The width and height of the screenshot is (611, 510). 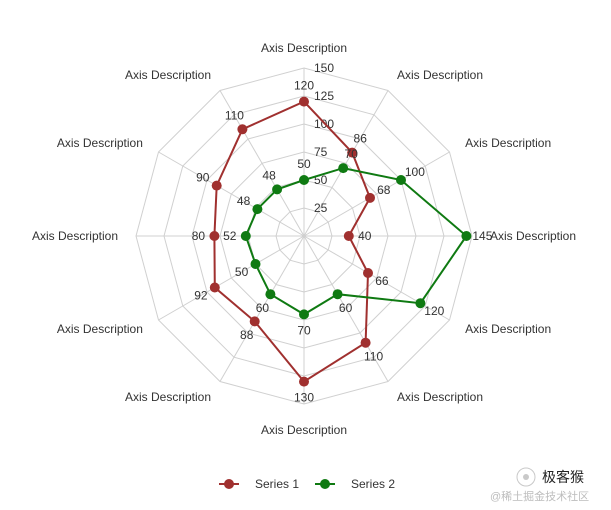 I want to click on data-label: 86, so click(x=361, y=139).